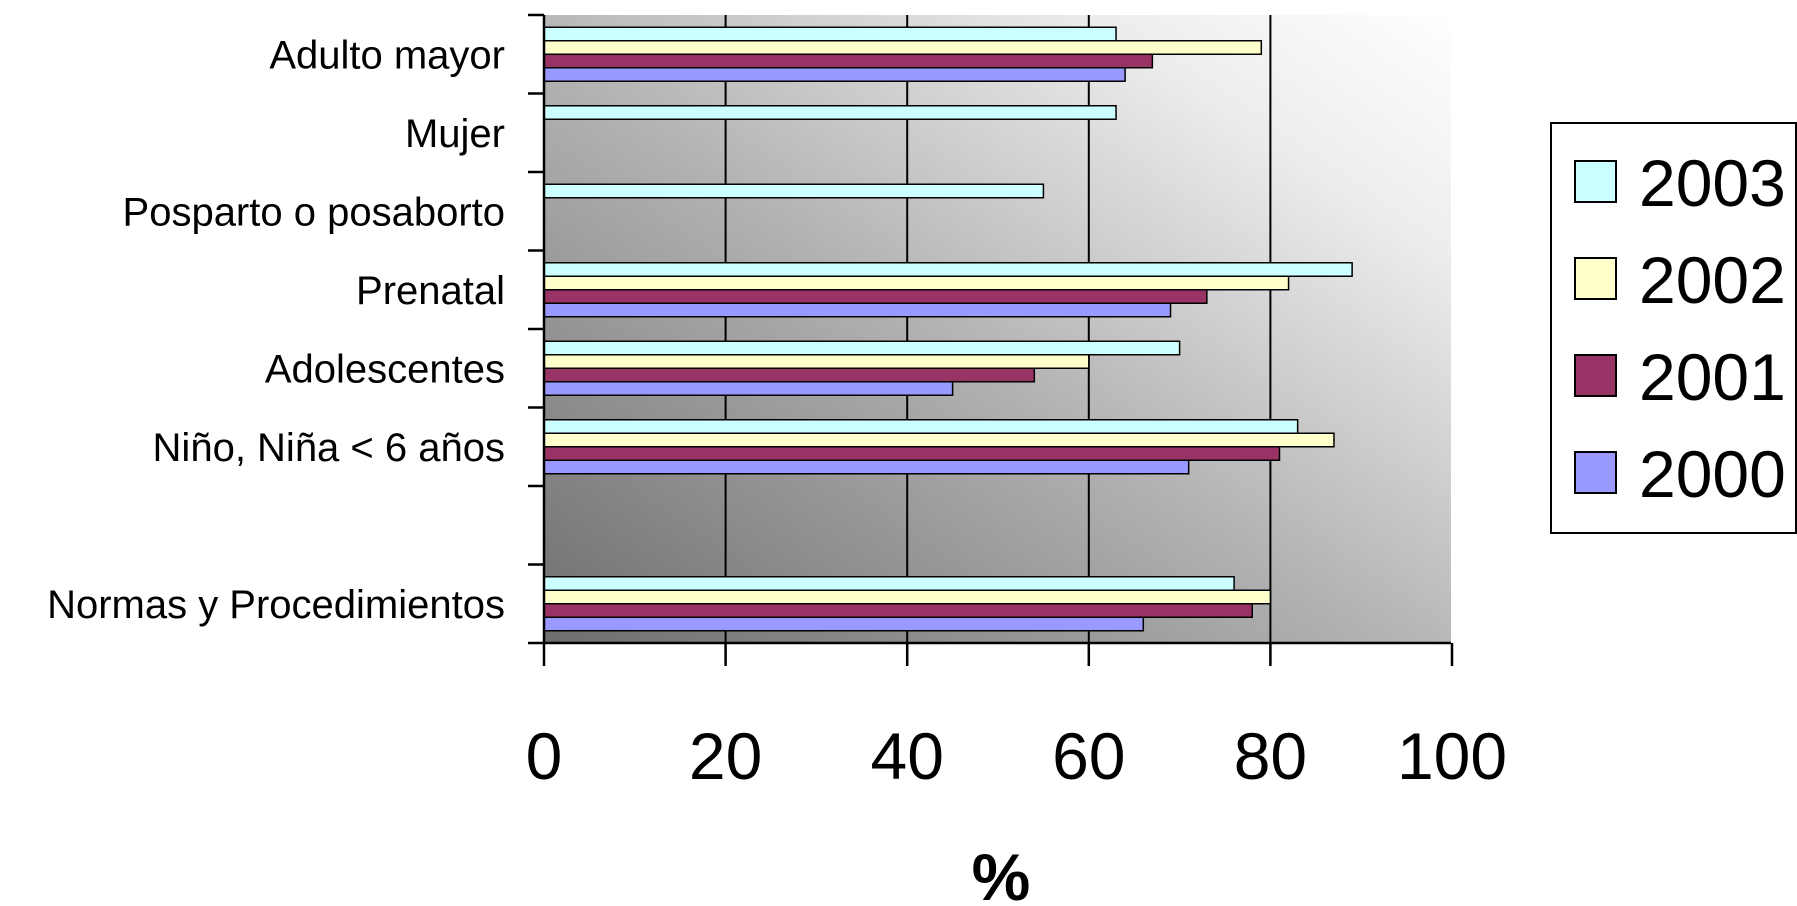 The image size is (1797, 906). Describe the element at coordinates (1712, 183) in the screenshot. I see `legend-label: 2003` at that location.